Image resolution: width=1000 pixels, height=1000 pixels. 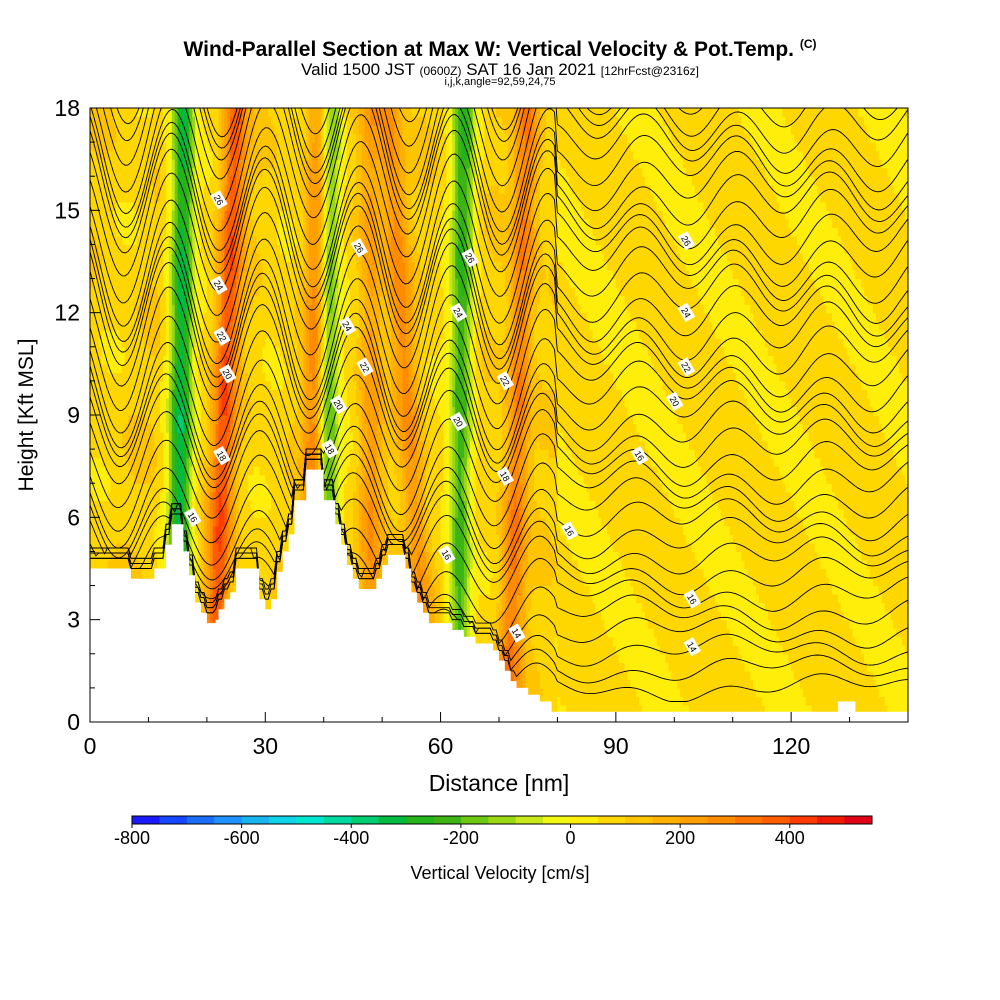 What do you see at coordinates (500, 82) in the screenshot?
I see `grid-indices: i,j,k,angle=92,59,24,75` at bounding box center [500, 82].